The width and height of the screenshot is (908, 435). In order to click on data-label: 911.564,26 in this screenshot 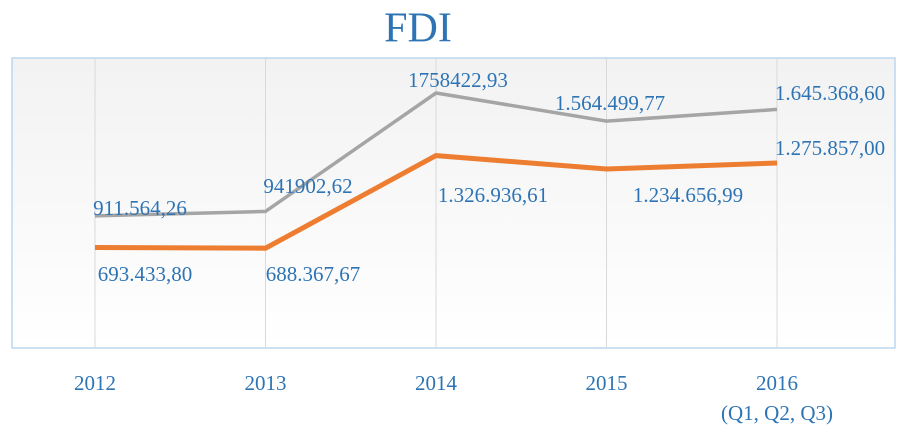, I will do `click(140, 208)`.